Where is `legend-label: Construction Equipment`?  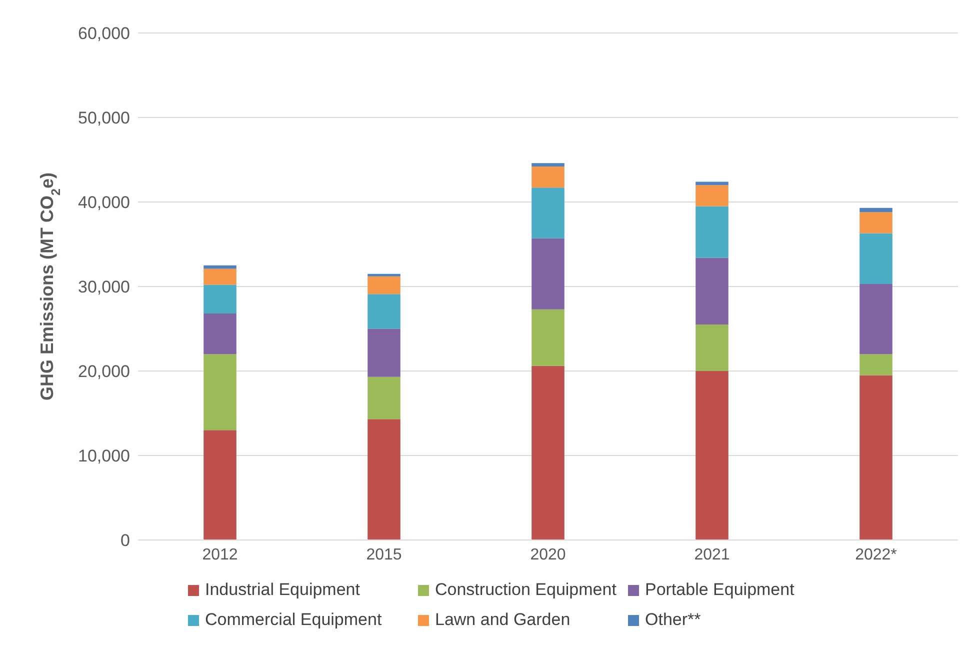 legend-label: Construction Equipment is located at coordinates (526, 590).